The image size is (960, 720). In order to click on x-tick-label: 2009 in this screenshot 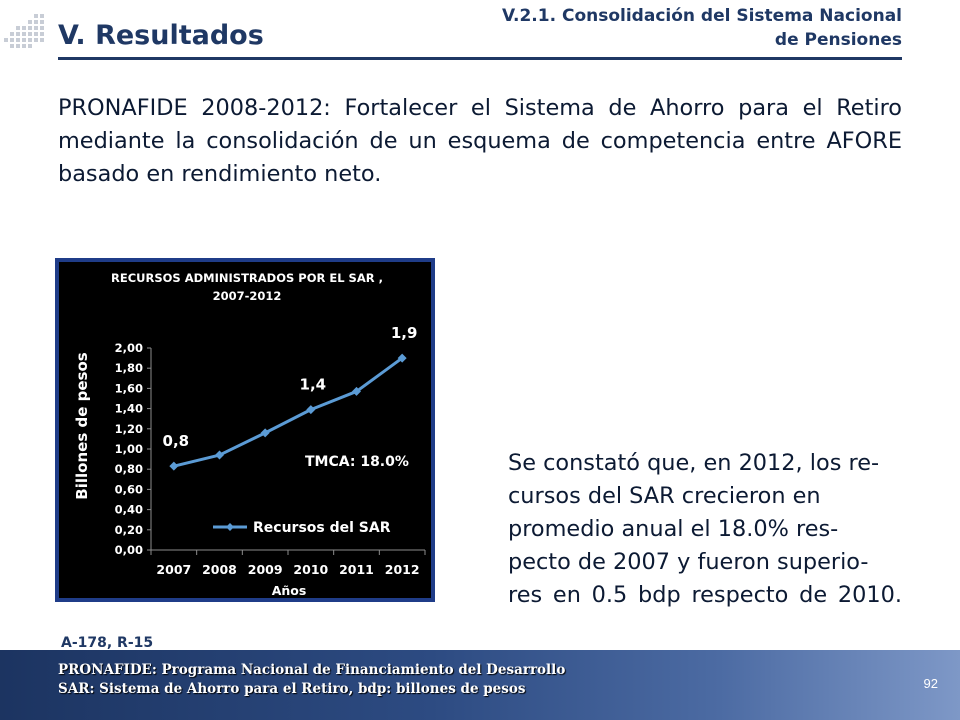, I will do `click(265, 569)`.